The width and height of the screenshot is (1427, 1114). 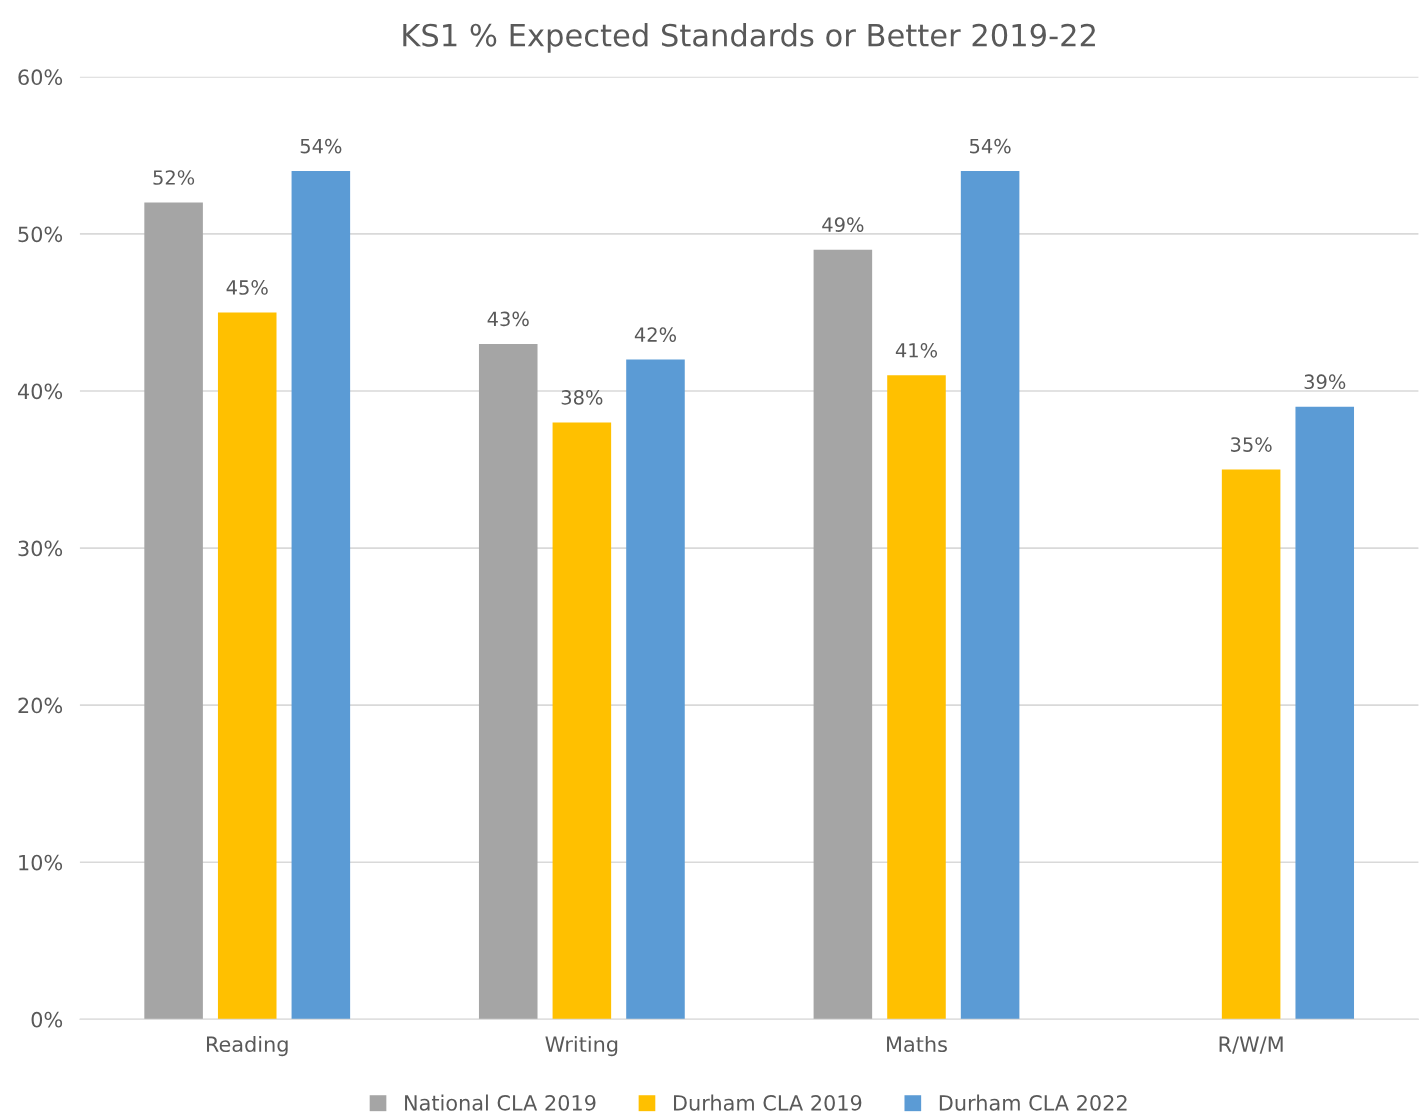 I want to click on x-tick-label: Reading, so click(x=247, y=1046).